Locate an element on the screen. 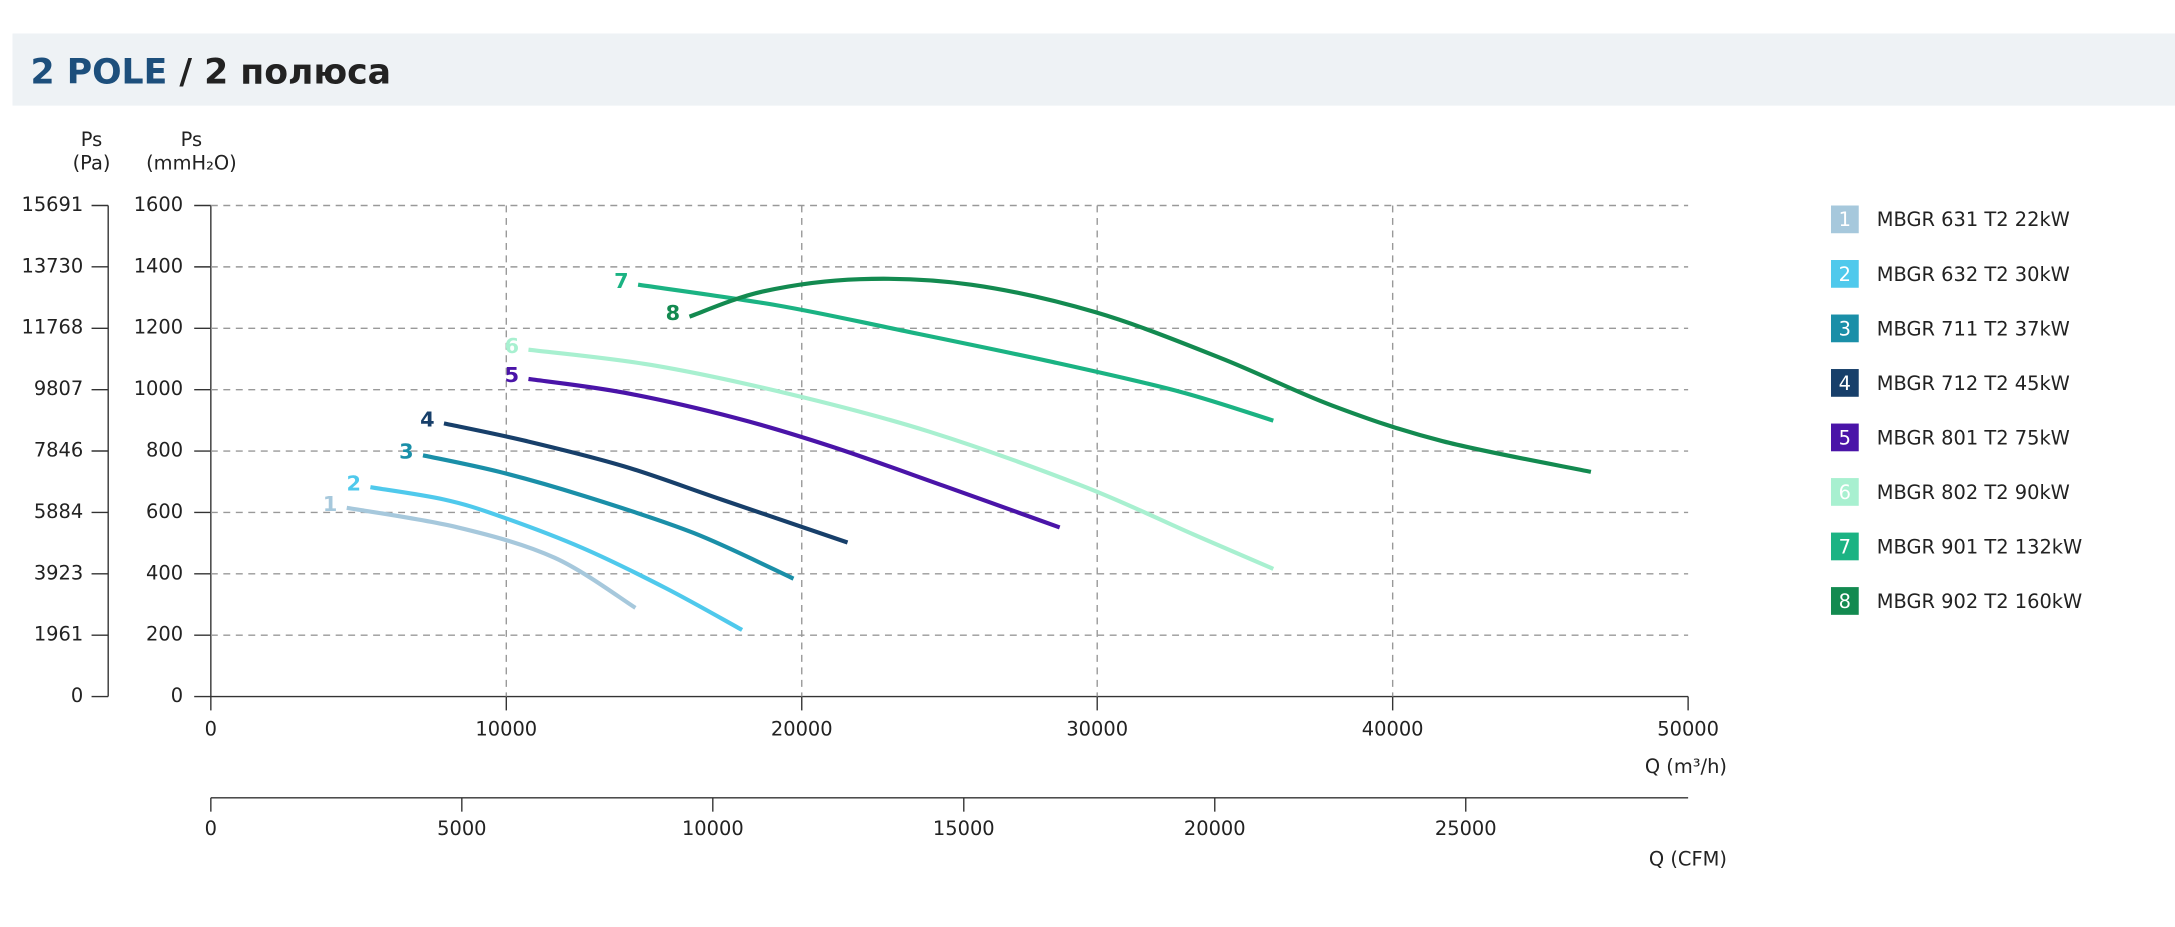 The height and width of the screenshot is (927, 2175). x-tick-label: 40000 is located at coordinates (1393, 728).